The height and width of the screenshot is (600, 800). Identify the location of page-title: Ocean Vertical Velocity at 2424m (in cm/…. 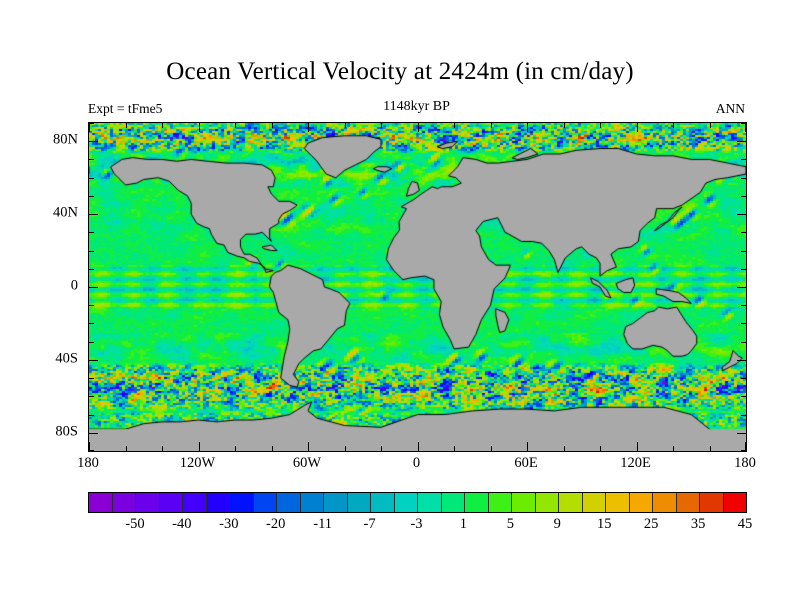
(400, 71).